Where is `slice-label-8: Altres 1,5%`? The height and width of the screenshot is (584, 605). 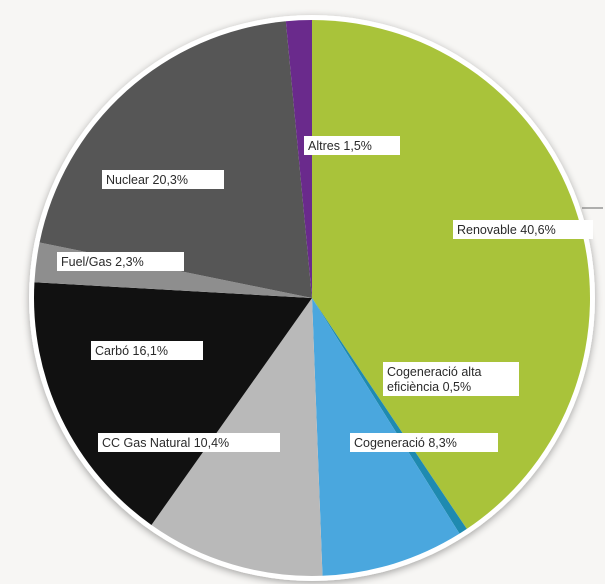 slice-label-8: Altres 1,5% is located at coordinates (340, 146).